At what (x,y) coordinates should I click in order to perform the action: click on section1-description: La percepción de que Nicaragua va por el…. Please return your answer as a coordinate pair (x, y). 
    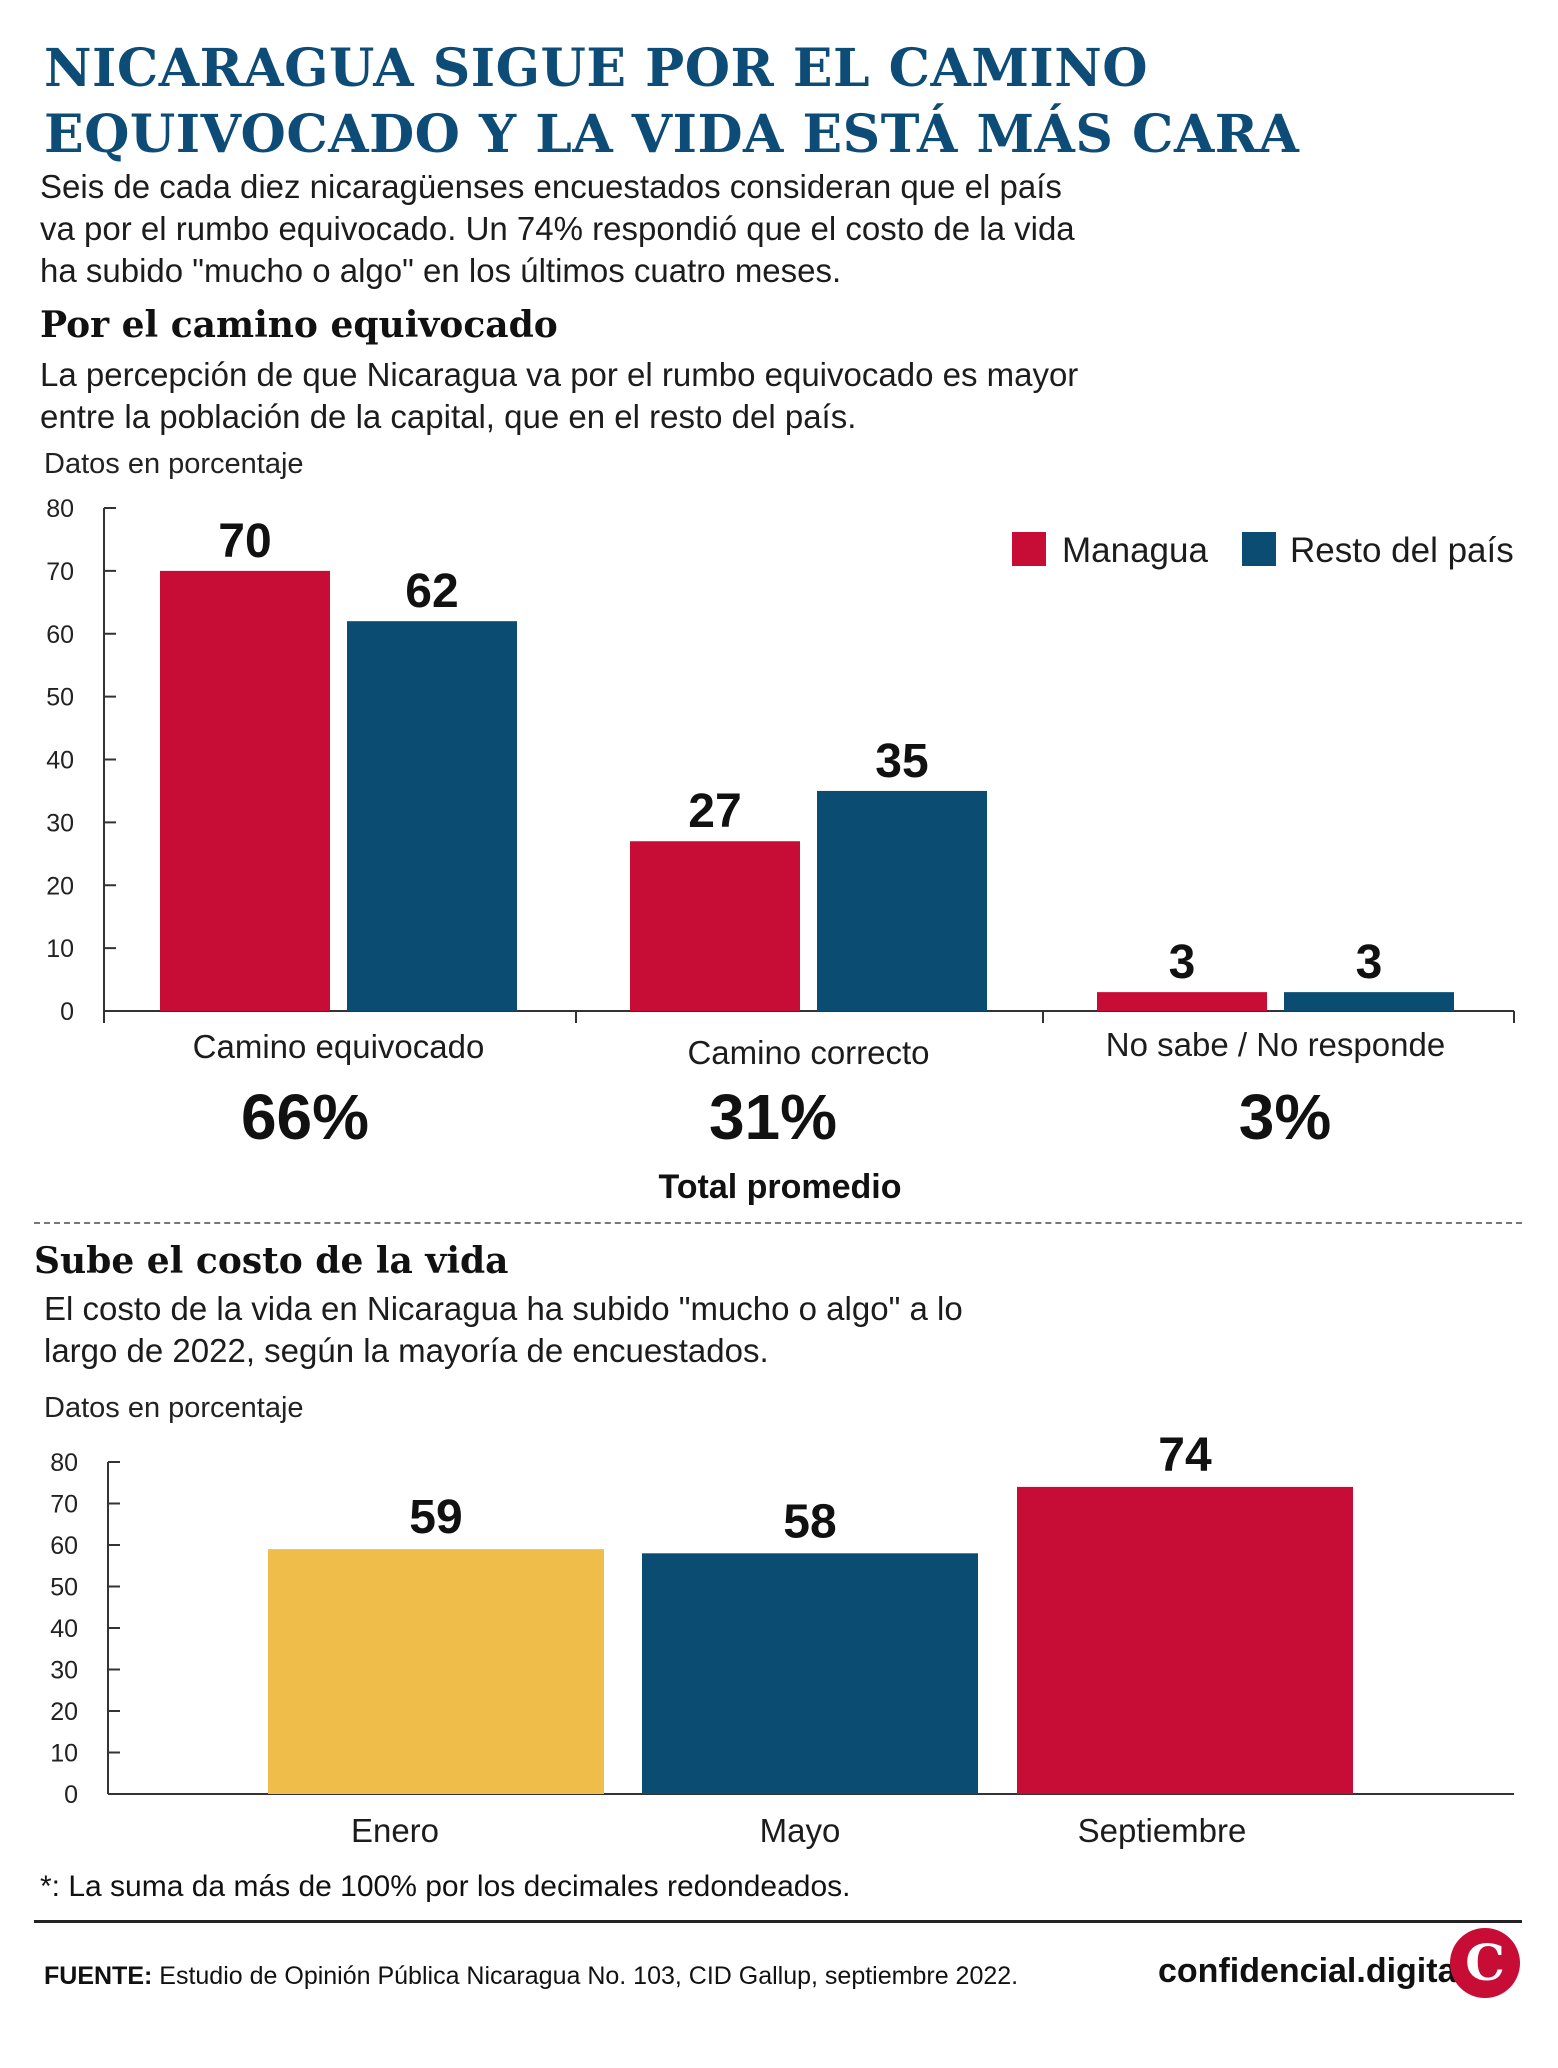
    Looking at the image, I should click on (559, 395).